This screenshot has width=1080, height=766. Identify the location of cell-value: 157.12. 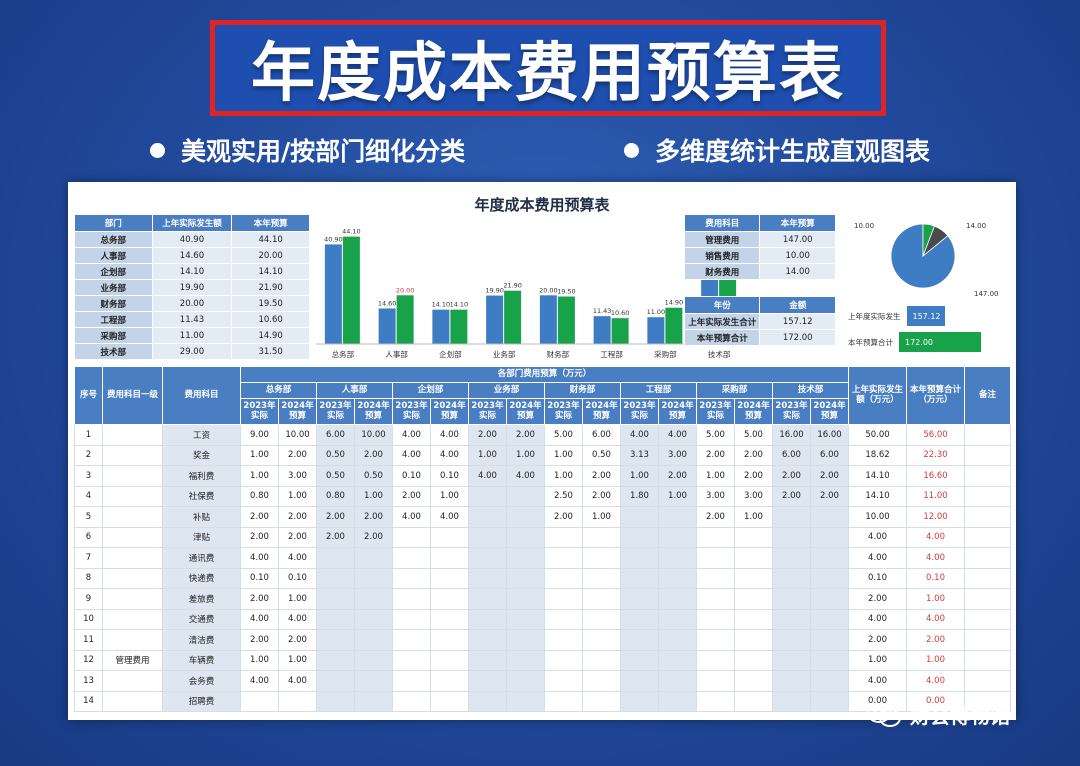
(797, 321).